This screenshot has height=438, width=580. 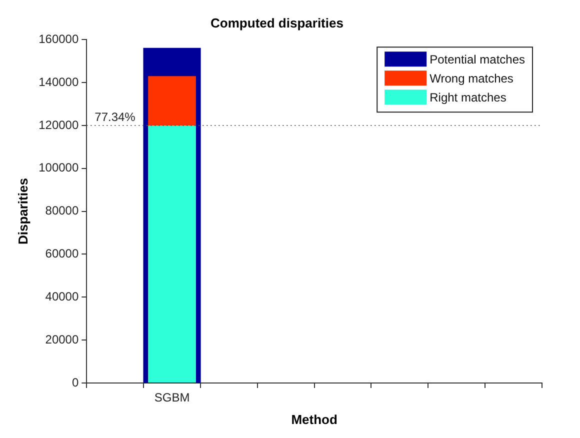 I want to click on chart-title: Computed disparities, so click(x=277, y=22).